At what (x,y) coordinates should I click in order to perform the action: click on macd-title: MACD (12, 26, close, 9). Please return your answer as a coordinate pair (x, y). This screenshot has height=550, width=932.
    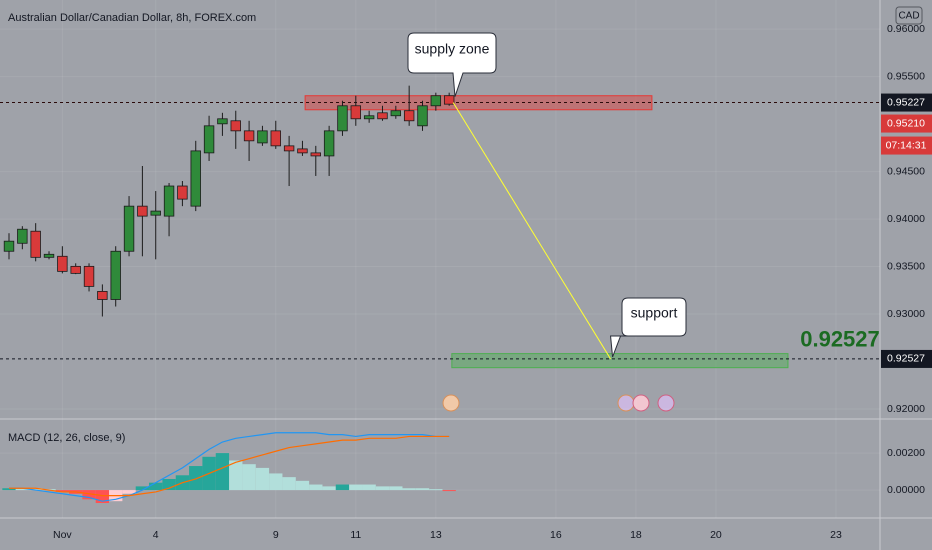
    Looking at the image, I should click on (66, 438).